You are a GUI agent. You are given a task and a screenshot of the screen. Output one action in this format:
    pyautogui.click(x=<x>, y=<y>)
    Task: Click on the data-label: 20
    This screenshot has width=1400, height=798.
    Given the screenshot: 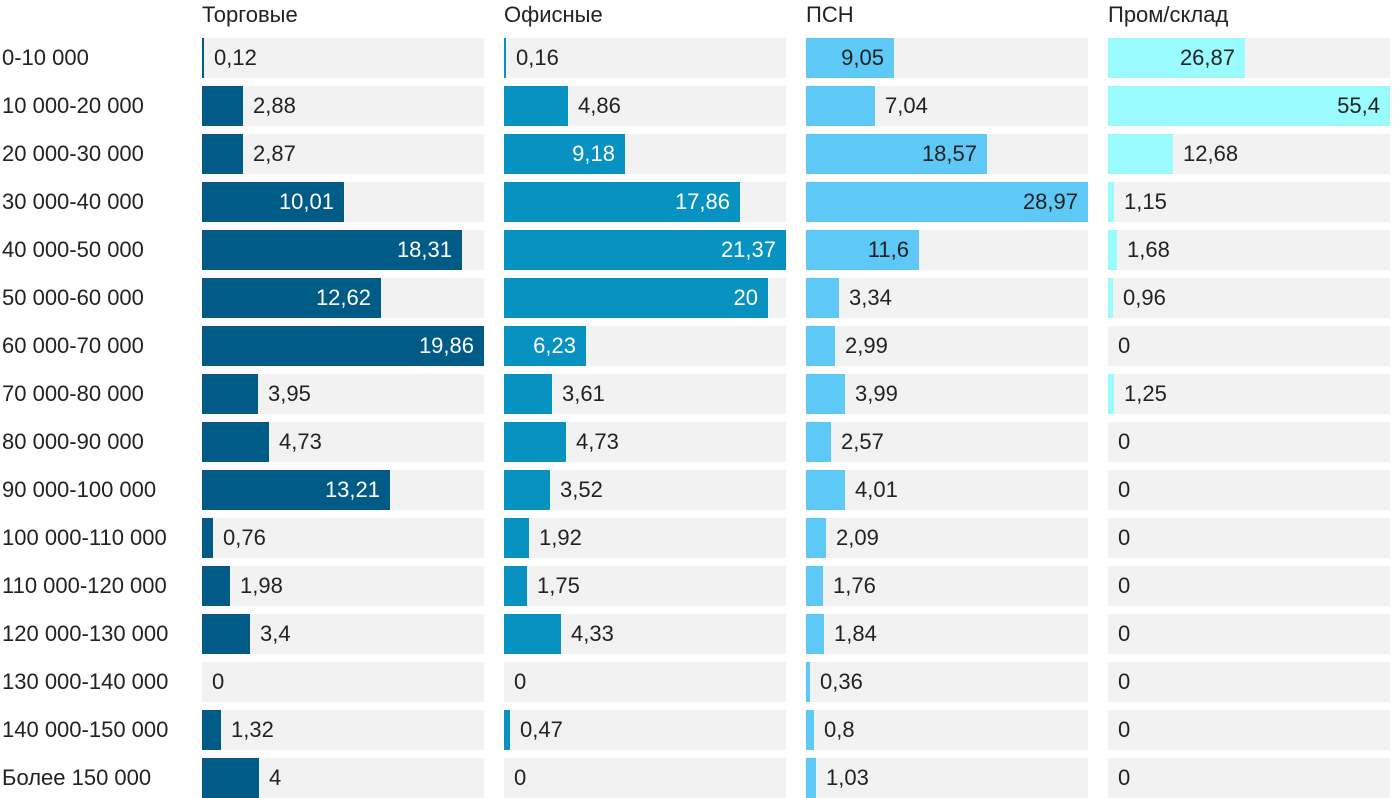 What is the action you would take?
    pyautogui.click(x=745, y=297)
    